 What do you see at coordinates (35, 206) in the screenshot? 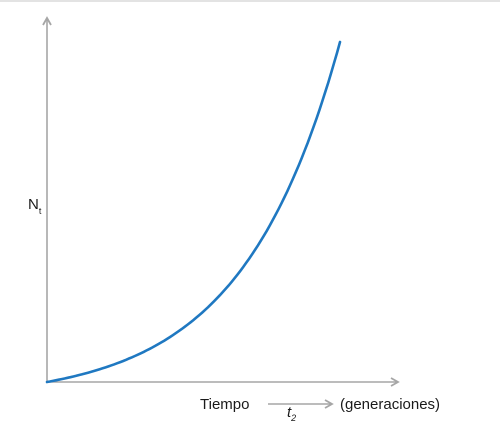
I see `y-axis-label: Nt` at bounding box center [35, 206].